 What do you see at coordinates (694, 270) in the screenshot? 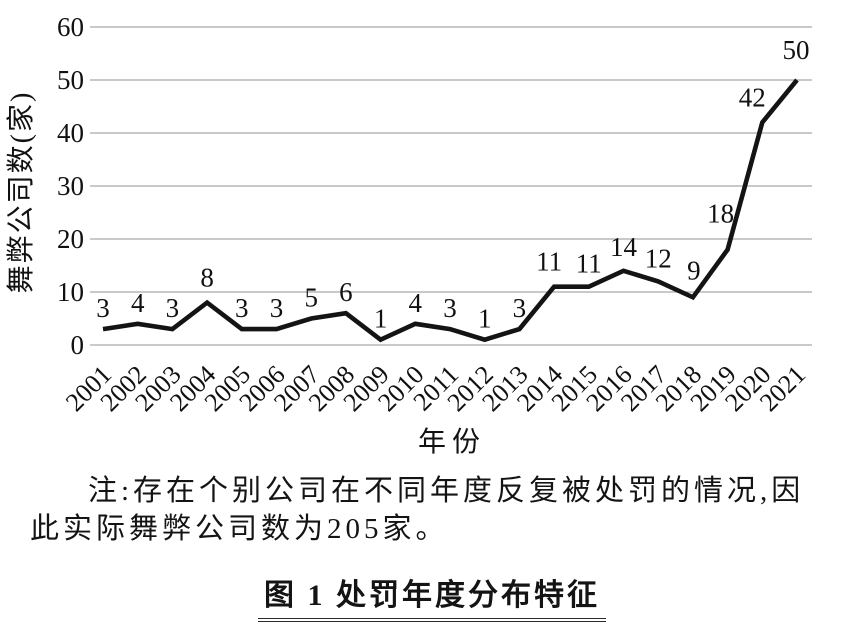
I see `data-point-label: 9` at bounding box center [694, 270].